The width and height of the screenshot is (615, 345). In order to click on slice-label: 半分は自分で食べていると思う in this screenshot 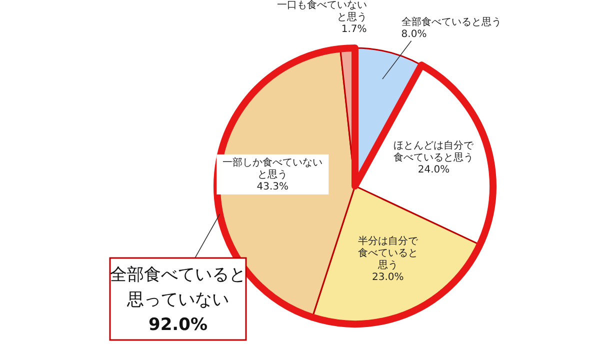, I will do `click(388, 252)`.